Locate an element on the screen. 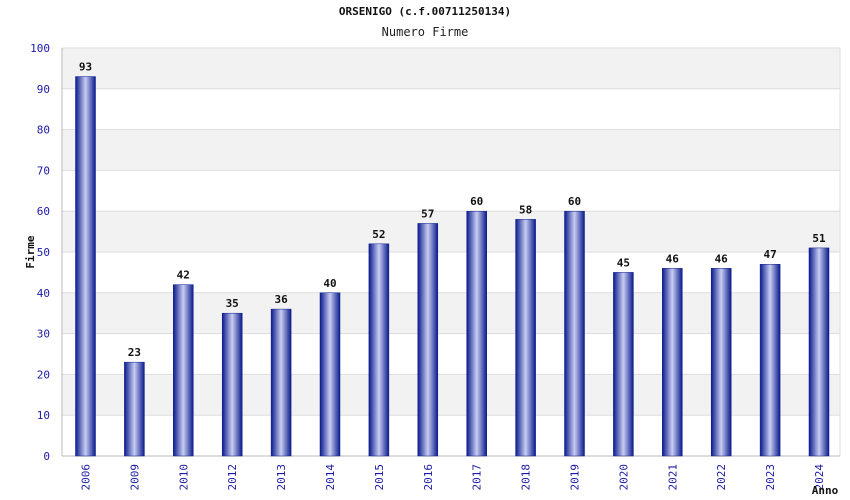  y-tick-label: 20 is located at coordinates (43, 374).